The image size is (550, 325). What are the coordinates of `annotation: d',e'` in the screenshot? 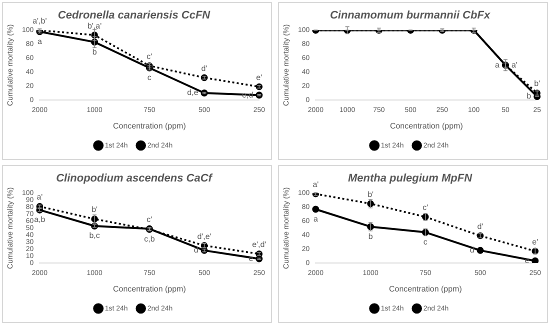 It's located at (204, 236).